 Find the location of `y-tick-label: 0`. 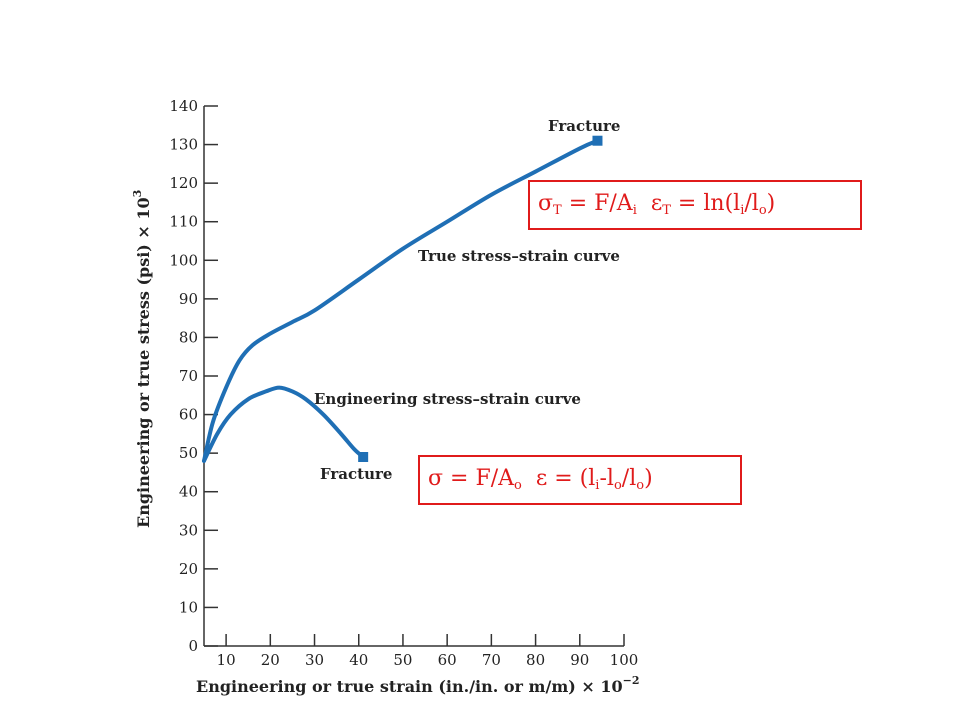

y-tick-label: 0 is located at coordinates (193, 646).